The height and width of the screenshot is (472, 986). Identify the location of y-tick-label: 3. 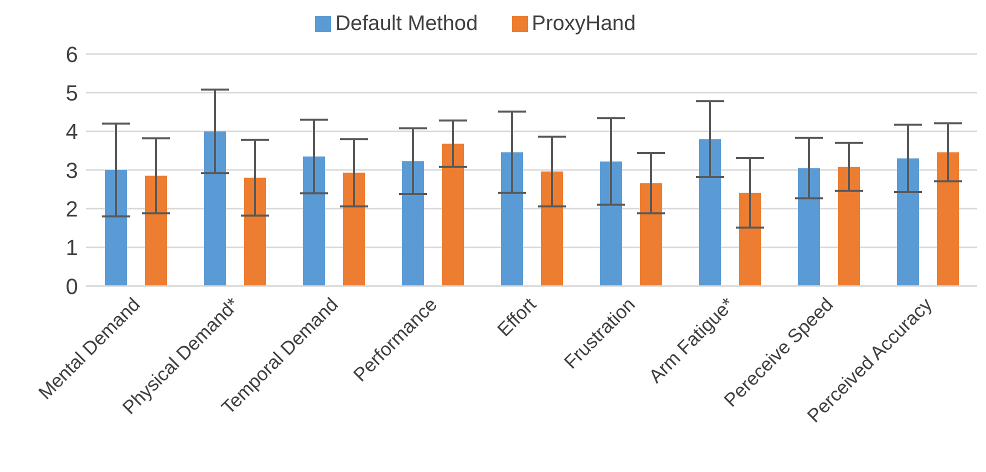
(72, 170).